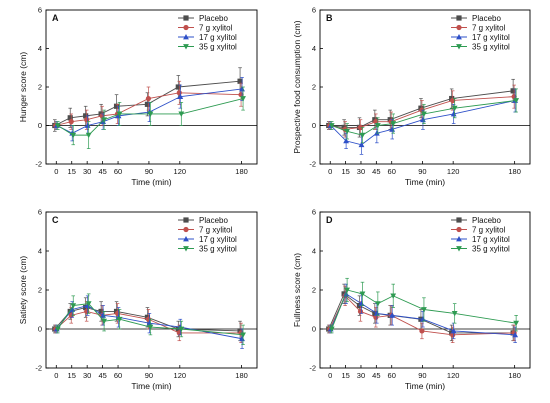 This screenshot has width=550, height=403. I want to click on y-axis-title: Fullness score (cm), so click(297, 290).